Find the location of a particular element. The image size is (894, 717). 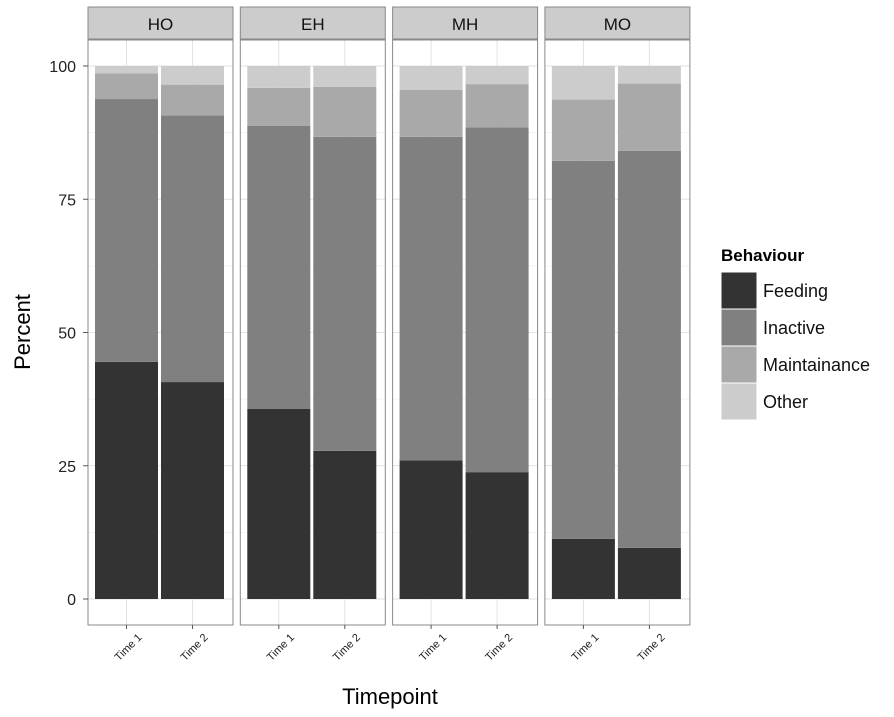

y-tick-label: 50 is located at coordinates (67, 334).